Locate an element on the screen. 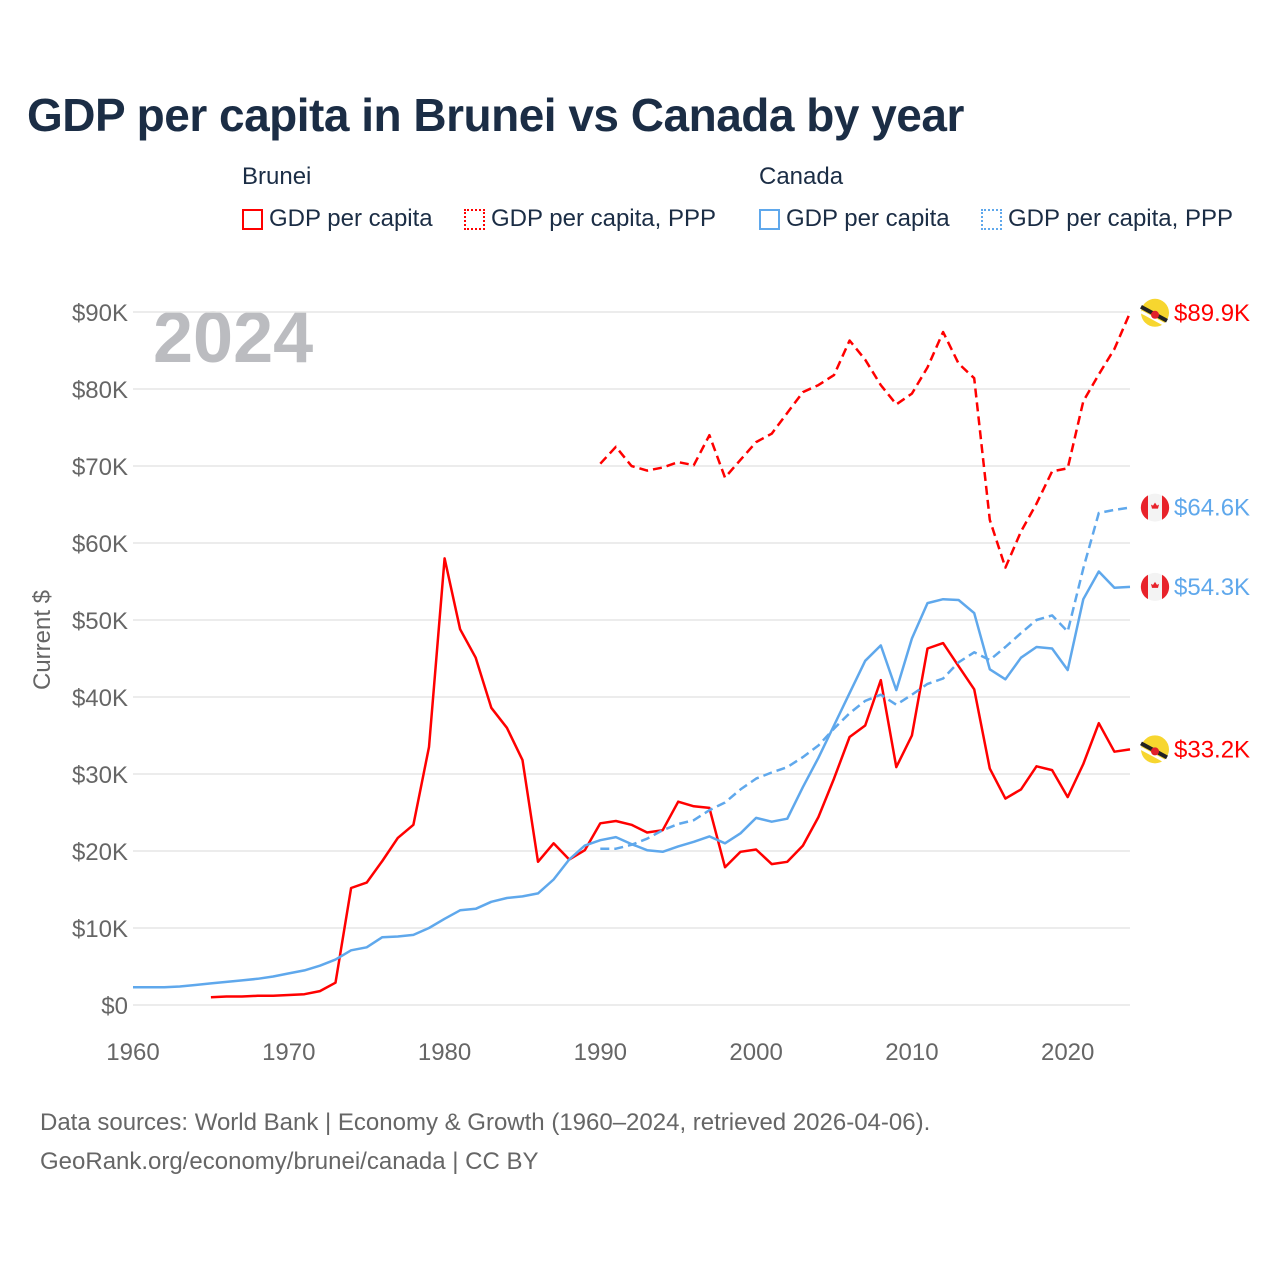 Image resolution: width=1280 pixels, height=1280 pixels. legend-item-brunei-gdp: GDP per capita is located at coordinates (337, 219).